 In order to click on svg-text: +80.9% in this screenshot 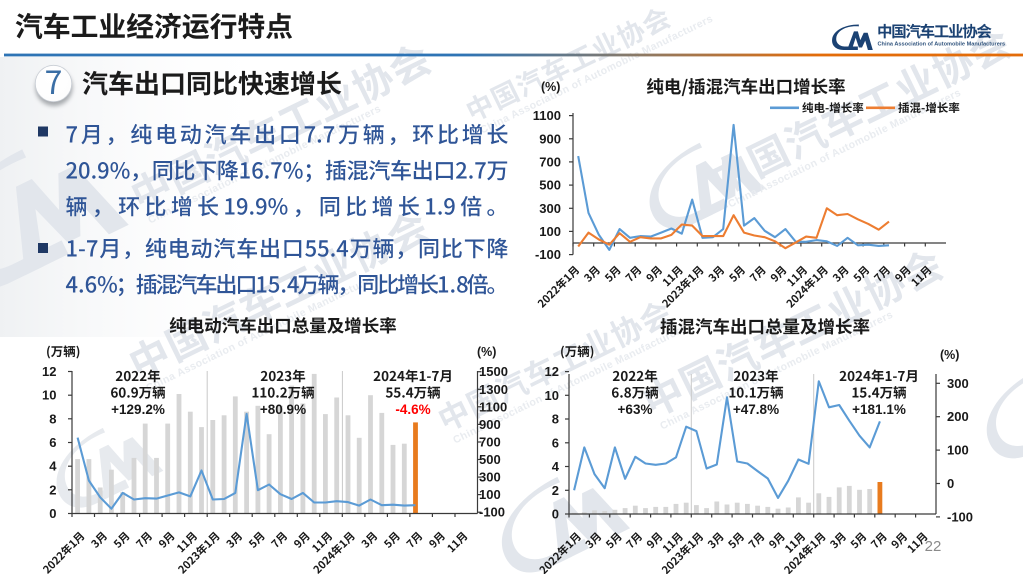, I will do `click(283, 409)`.